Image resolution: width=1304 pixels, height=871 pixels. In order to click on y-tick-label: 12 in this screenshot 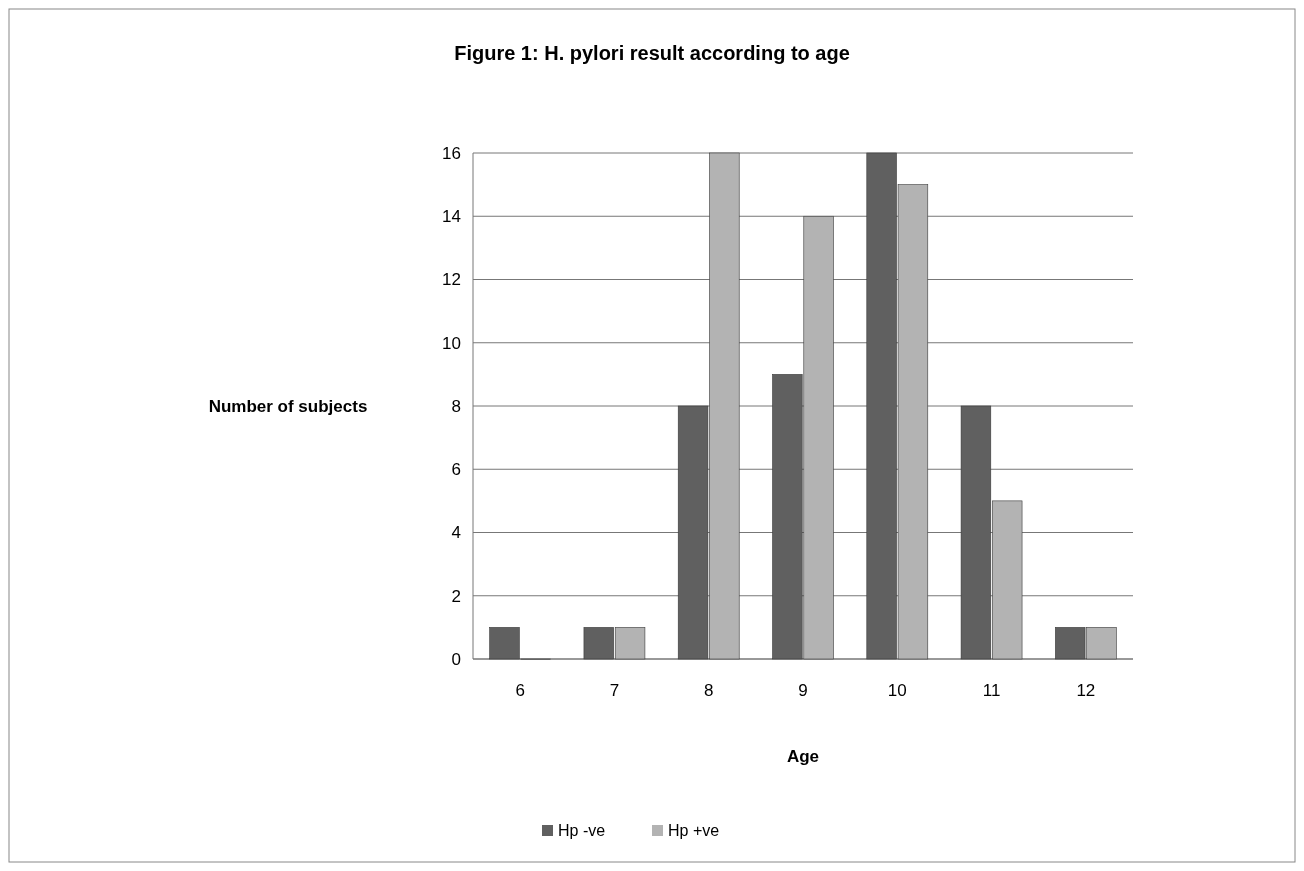, I will do `click(451, 280)`.